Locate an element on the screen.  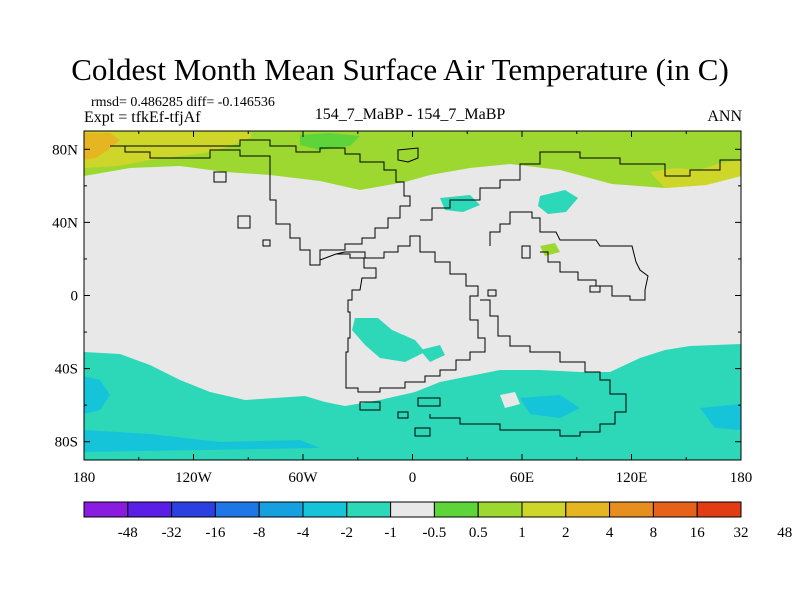
colorbar-label: 32 is located at coordinates (741, 533).